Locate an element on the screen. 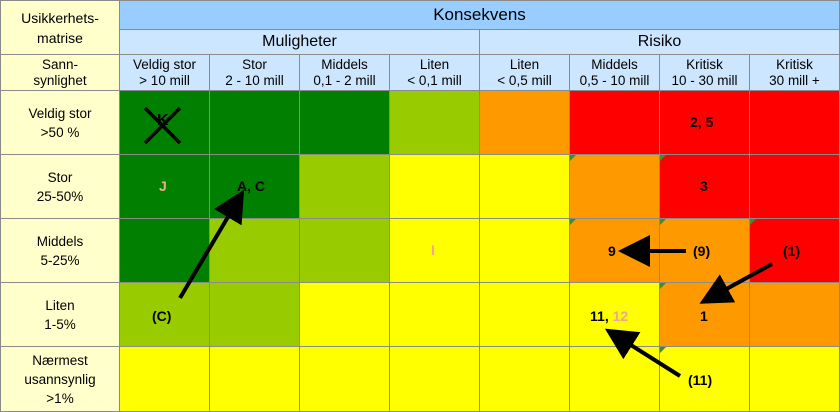 The image size is (840, 412). matrix-cell-r0-c1 is located at coordinates (255, 123).